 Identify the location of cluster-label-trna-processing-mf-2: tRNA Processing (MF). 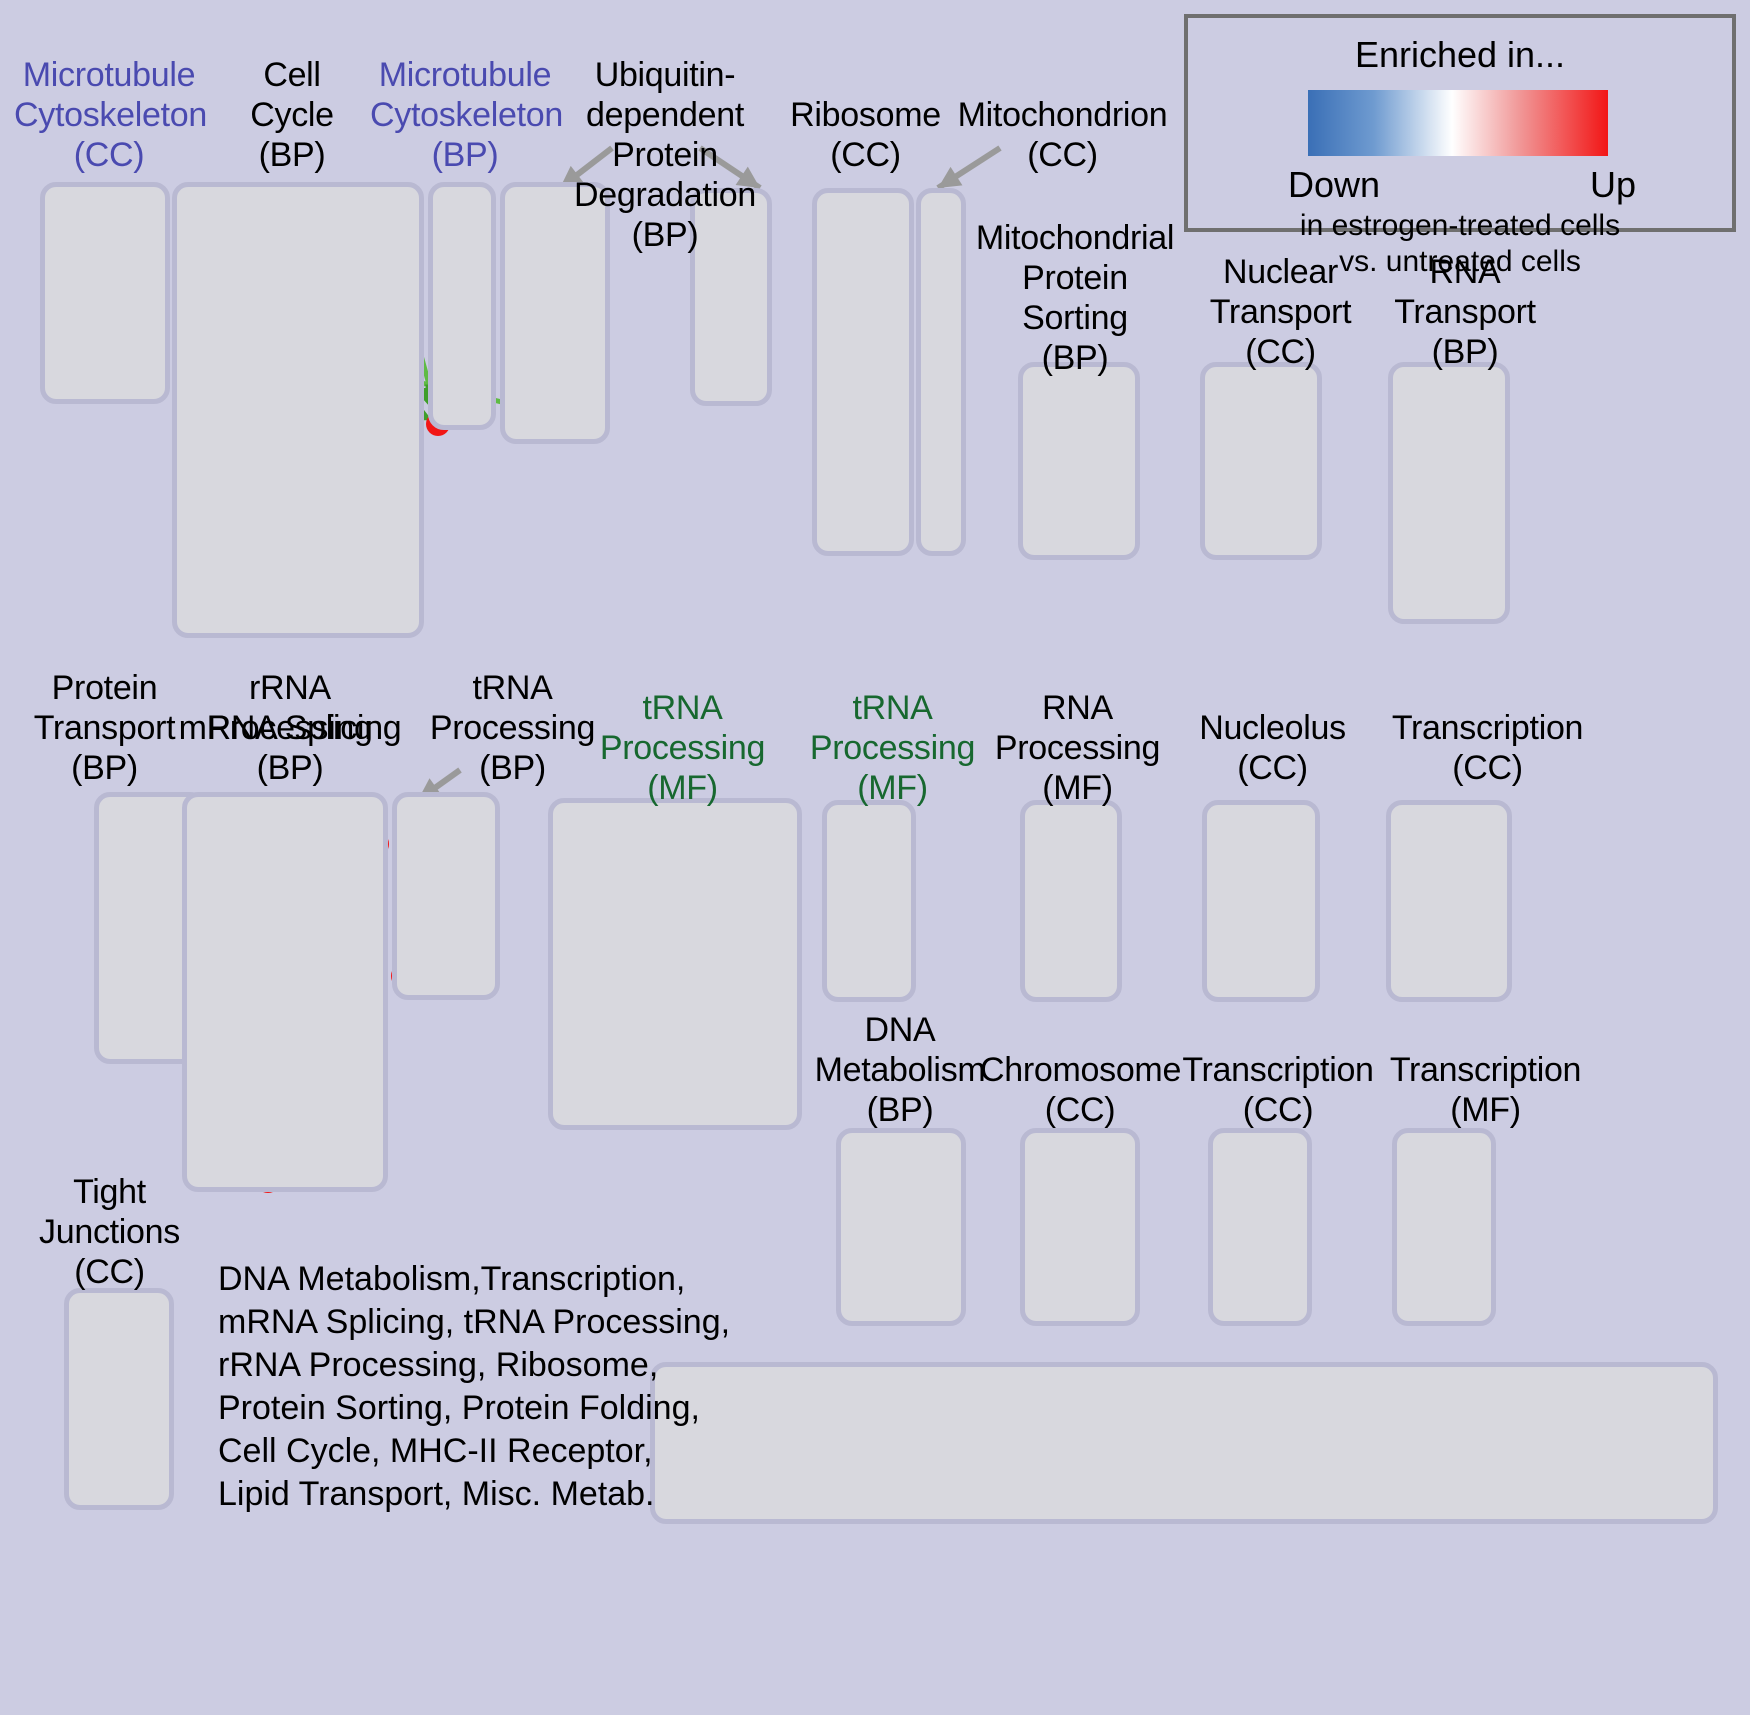
(892, 748).